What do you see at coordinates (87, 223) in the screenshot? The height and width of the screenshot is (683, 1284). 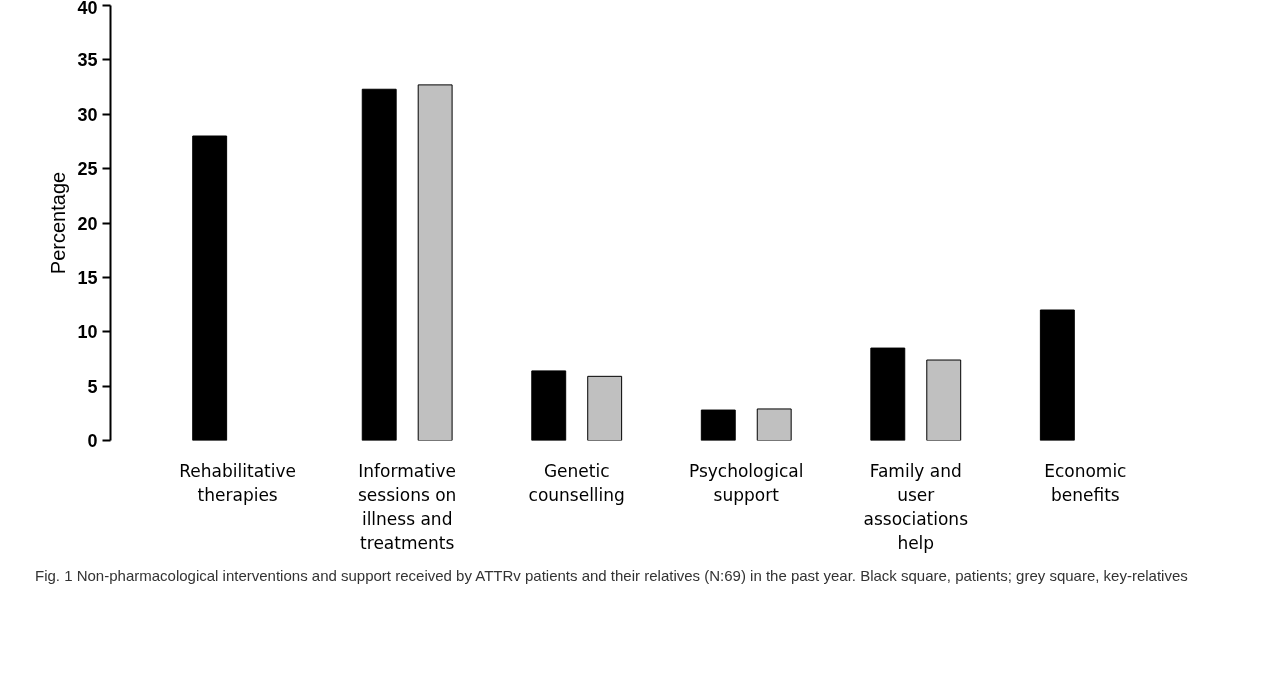 I see `y-tick-label: 20` at bounding box center [87, 223].